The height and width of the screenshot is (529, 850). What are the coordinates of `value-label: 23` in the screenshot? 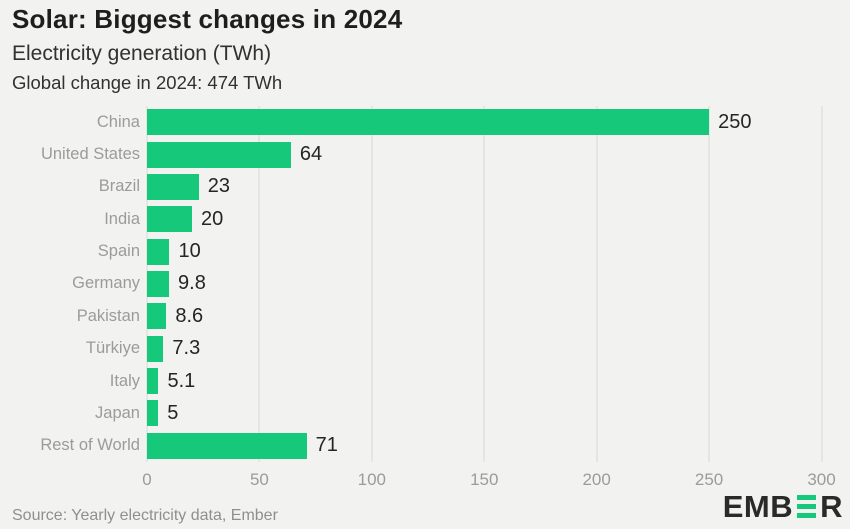 It's located at (218, 186).